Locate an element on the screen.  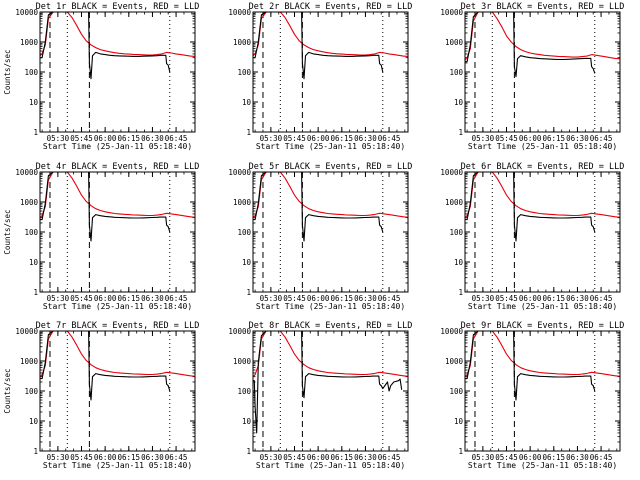
panel-title: Det 4r BLACK = Events, RED = LLD is located at coordinates (118, 167).